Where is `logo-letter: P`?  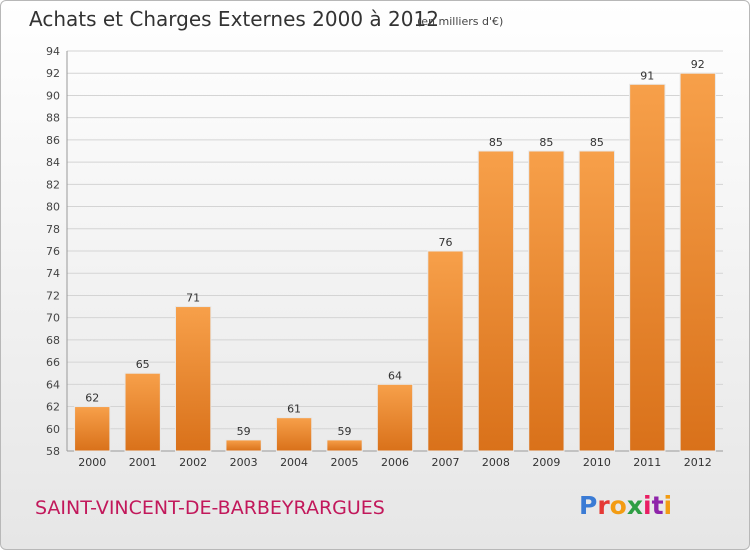
logo-letter: P is located at coordinates (588, 505).